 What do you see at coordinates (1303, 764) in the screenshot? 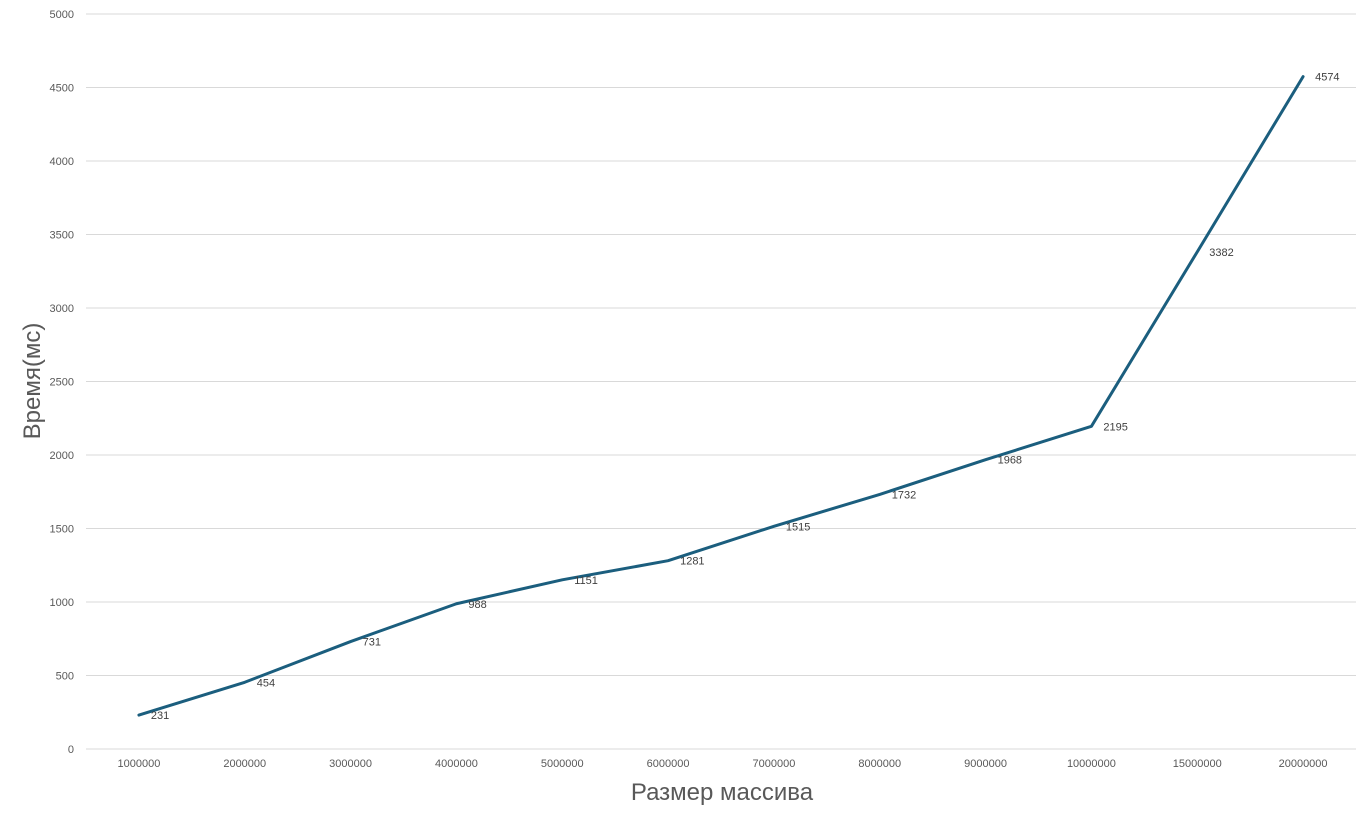
I see `x-tick-label: 20000000` at bounding box center [1303, 764].